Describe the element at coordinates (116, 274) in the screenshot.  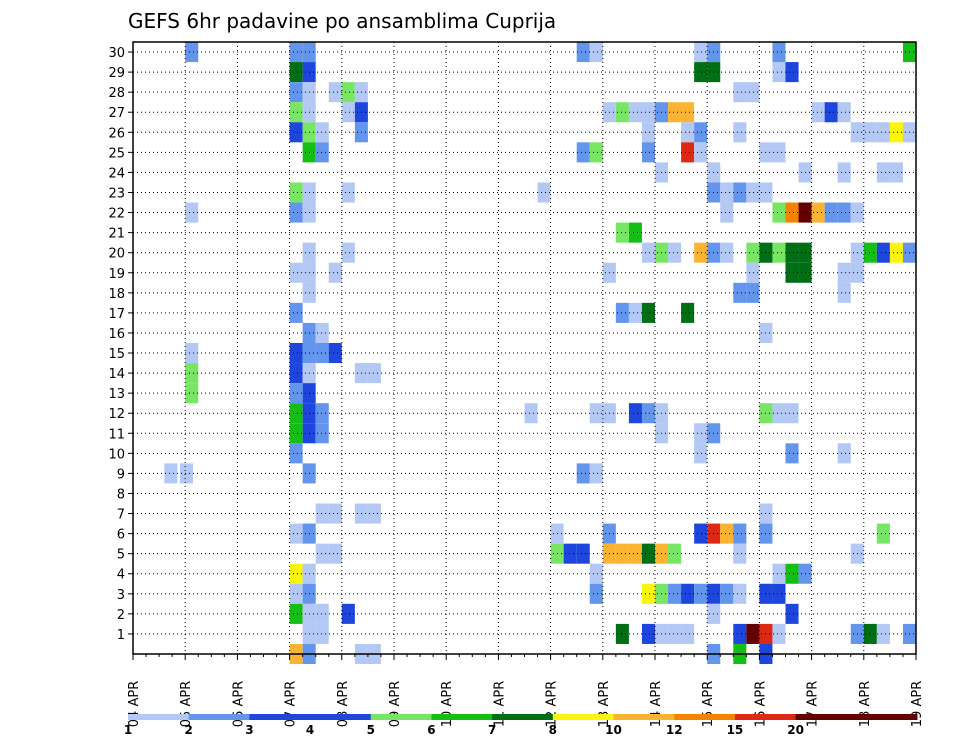
I see `y-tick-label: 19` at that location.